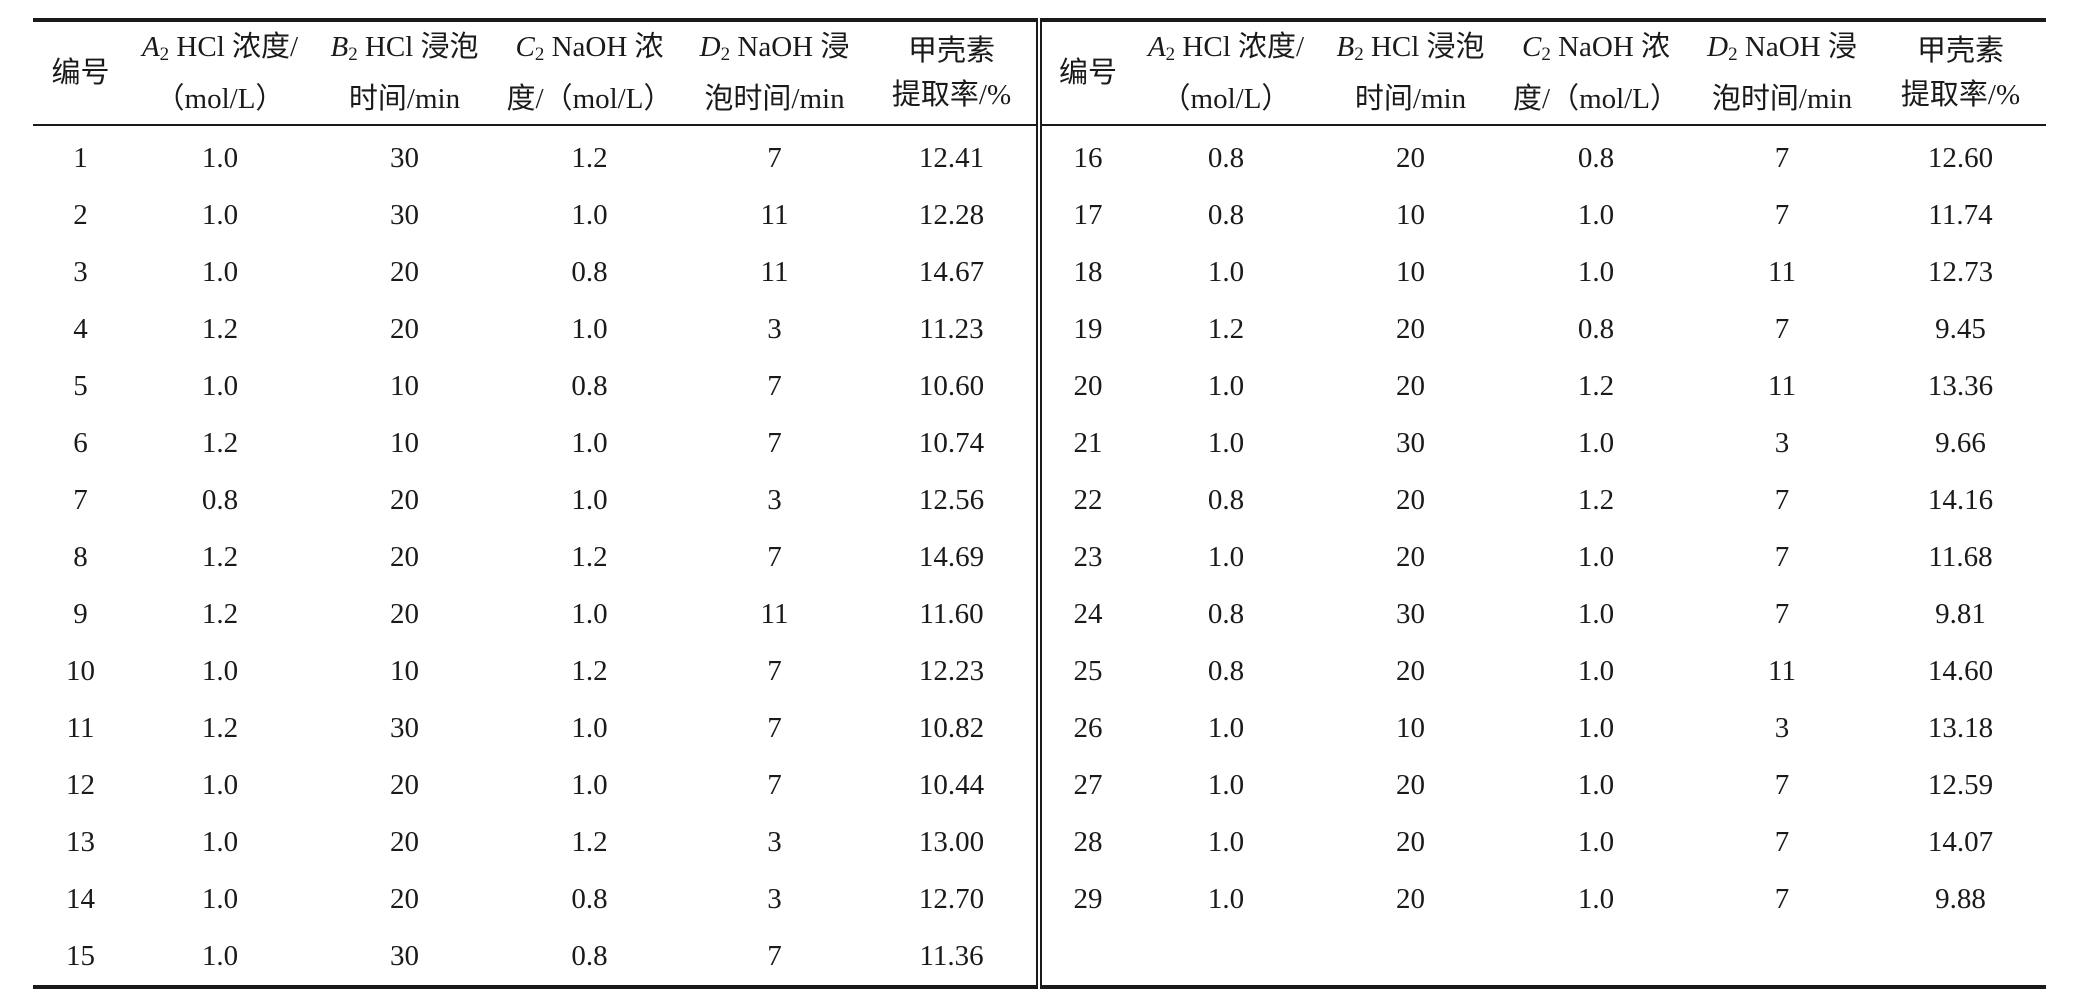 This screenshot has height=1005, width=2076. I want to click on table-cell-col-hcl-concentration, so click(1226, 957).